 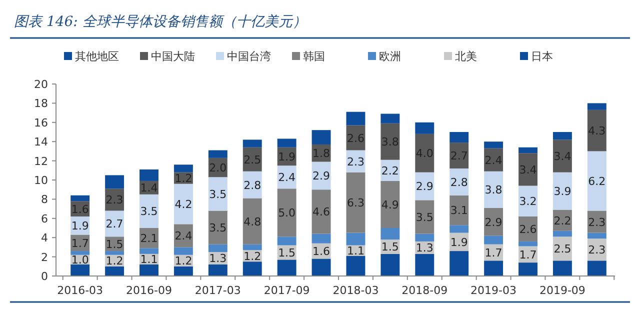 I want to click on y-tick-label: 16, so click(x=41, y=123).